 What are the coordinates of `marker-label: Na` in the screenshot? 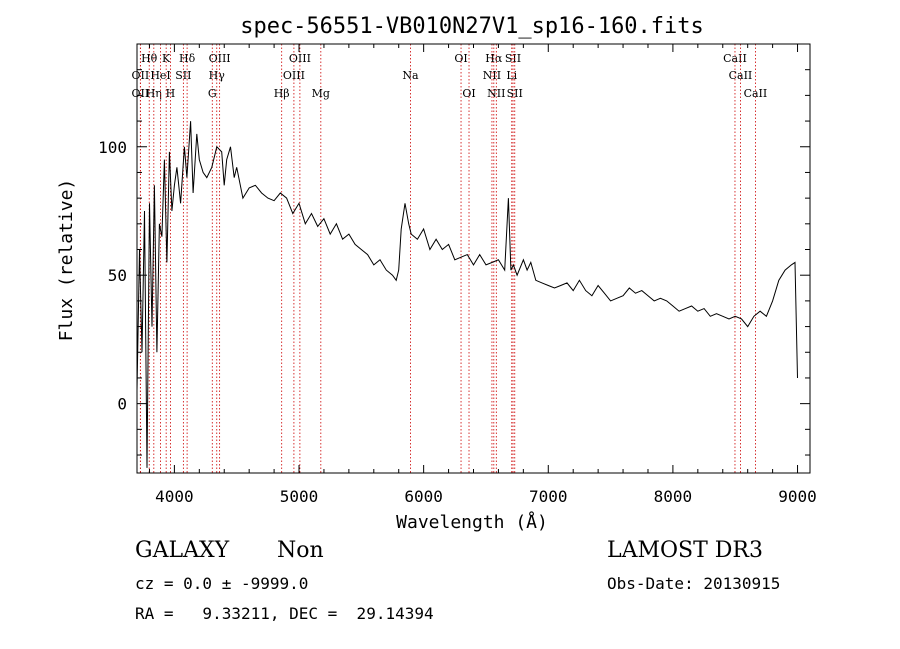 It's located at (410, 75).